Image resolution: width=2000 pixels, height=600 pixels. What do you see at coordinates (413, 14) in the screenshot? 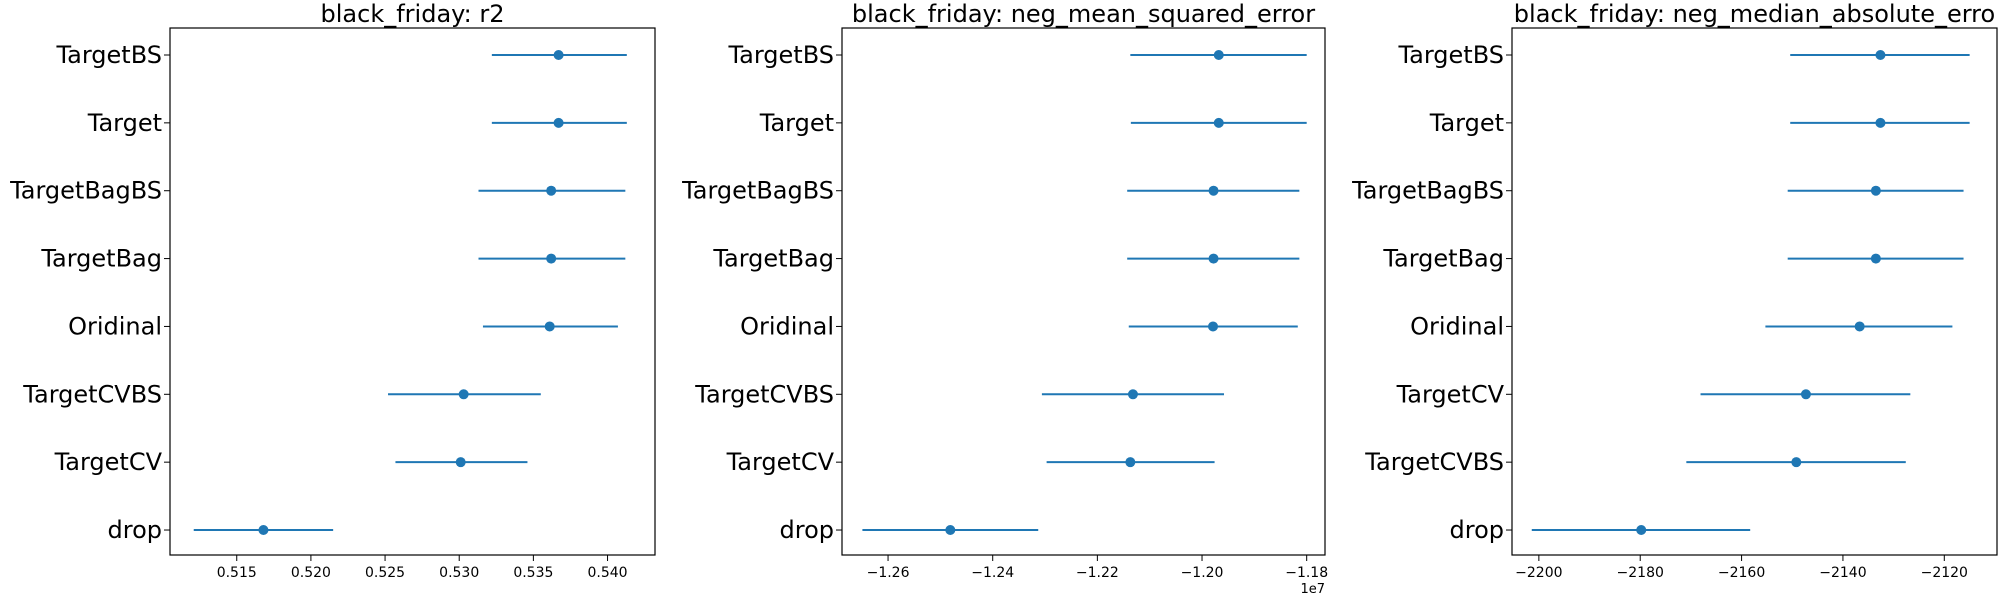
I see `chart-title: black_friday: r2` at bounding box center [413, 14].